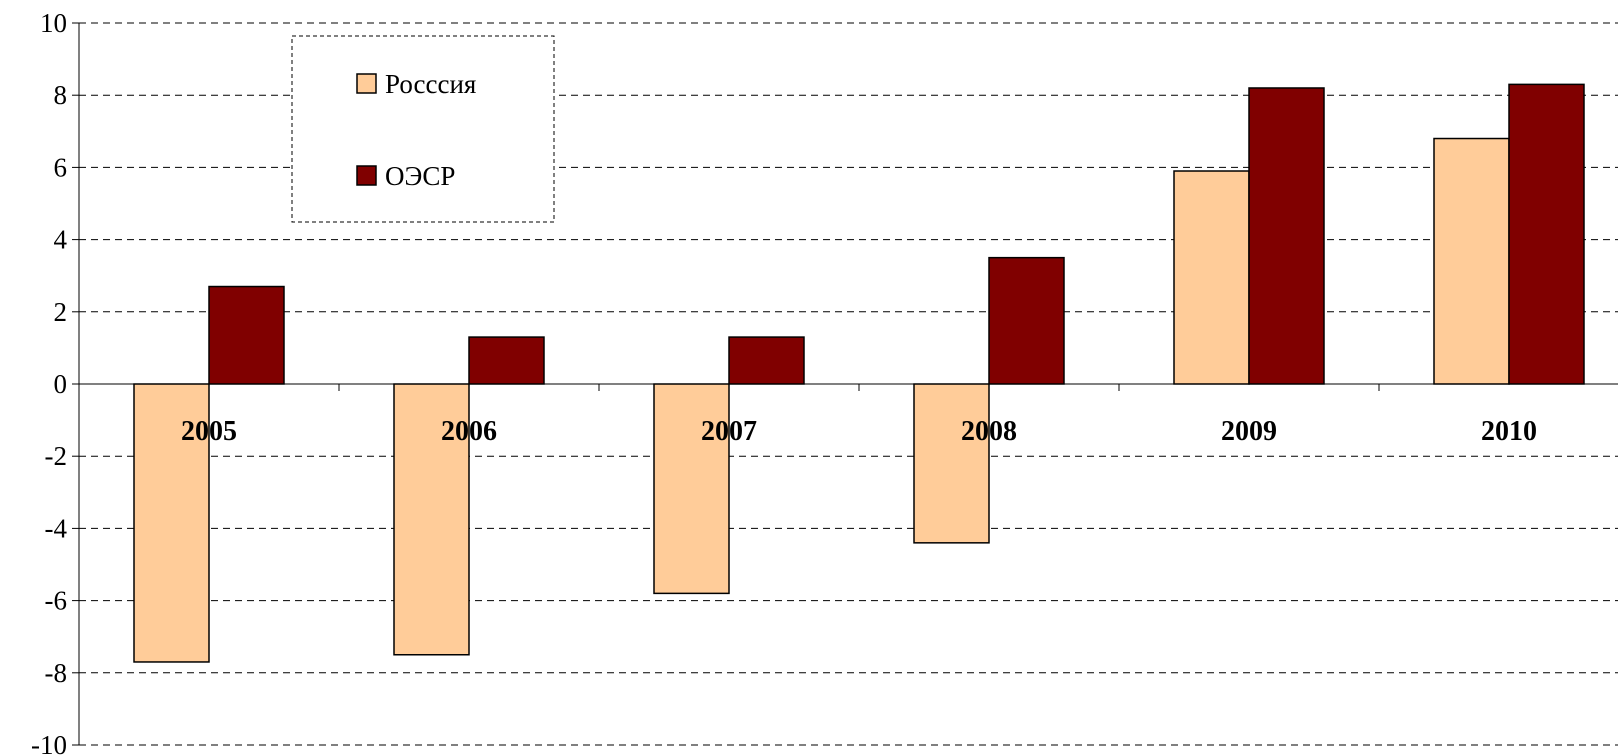  What do you see at coordinates (56, 601) in the screenshot?
I see `y-tick-label: -6` at bounding box center [56, 601].